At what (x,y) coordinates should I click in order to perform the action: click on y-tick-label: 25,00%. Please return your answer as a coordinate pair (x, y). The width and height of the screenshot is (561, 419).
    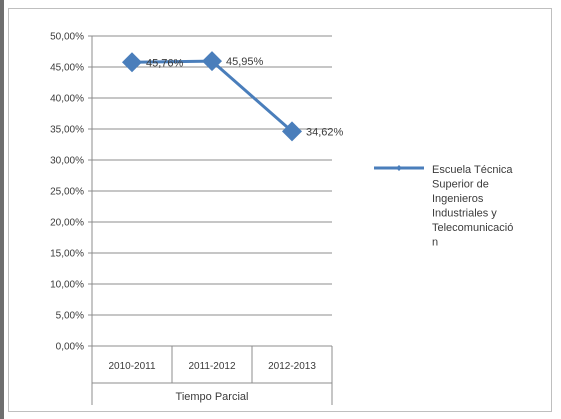
    Looking at the image, I should click on (67, 192).